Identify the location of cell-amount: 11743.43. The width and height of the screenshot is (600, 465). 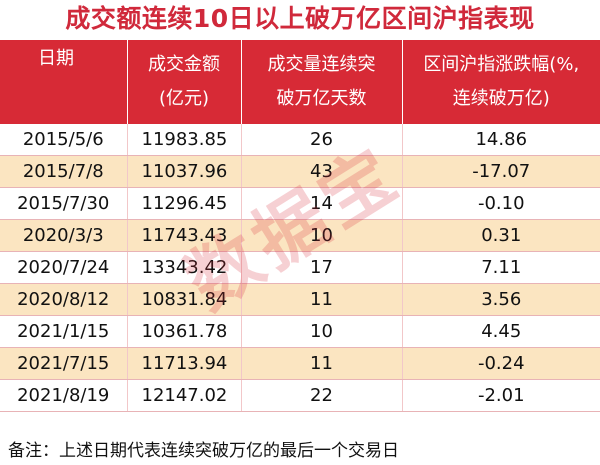
(184, 235).